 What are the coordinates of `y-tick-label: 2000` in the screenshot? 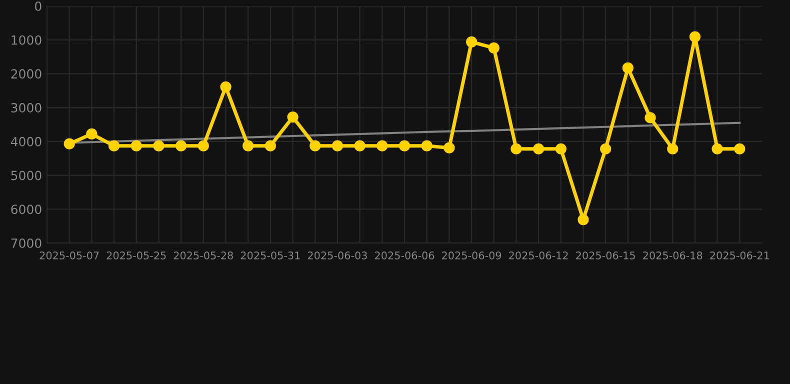 It's located at (26, 74).